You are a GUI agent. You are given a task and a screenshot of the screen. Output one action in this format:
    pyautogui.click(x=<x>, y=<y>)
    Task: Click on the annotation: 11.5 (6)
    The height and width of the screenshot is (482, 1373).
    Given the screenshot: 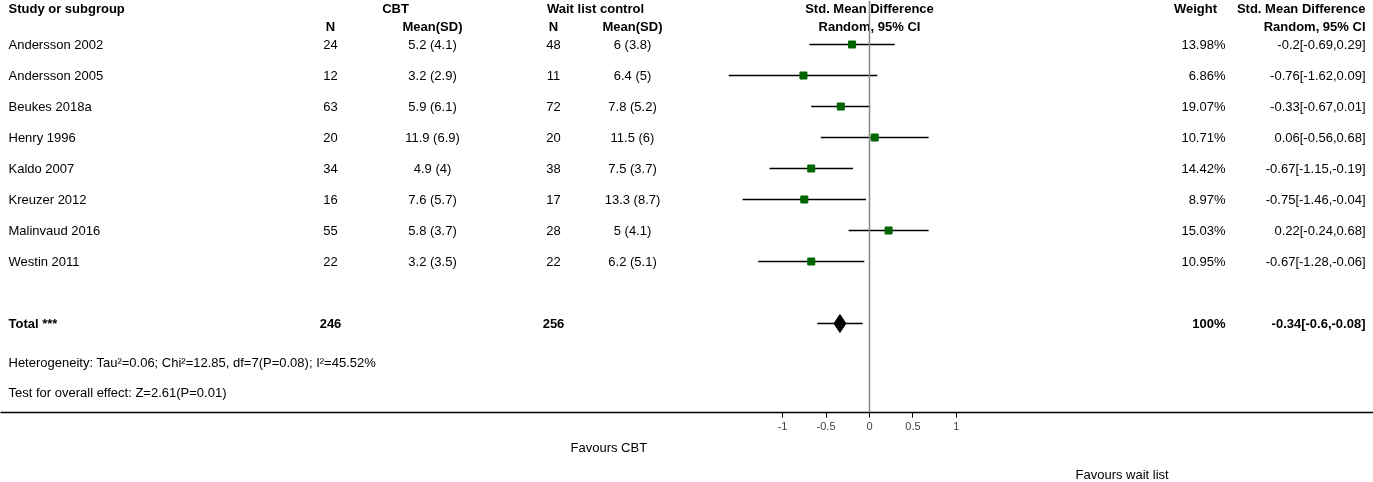 What is the action you would take?
    pyautogui.click(x=632, y=137)
    